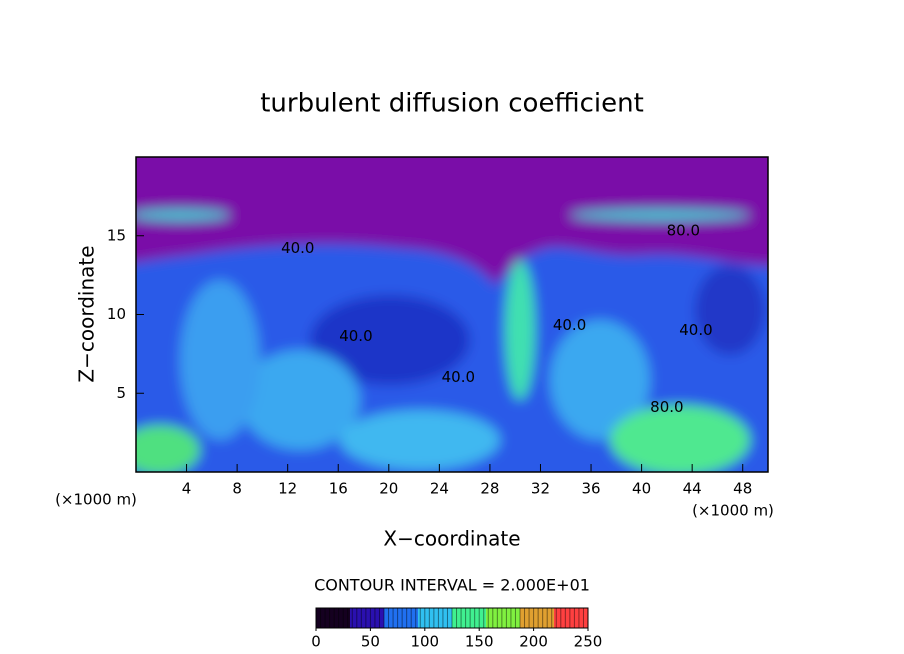  Describe the element at coordinates (316, 642) in the screenshot. I see `colorbar-tick-label: 0` at that location.